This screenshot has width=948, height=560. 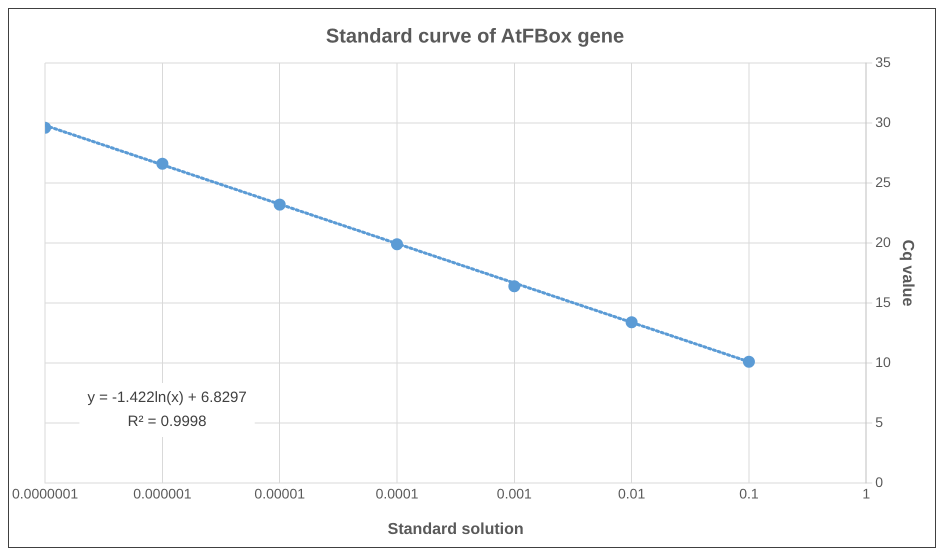 I want to click on annotation: R² = 0.9998, so click(x=167, y=421).